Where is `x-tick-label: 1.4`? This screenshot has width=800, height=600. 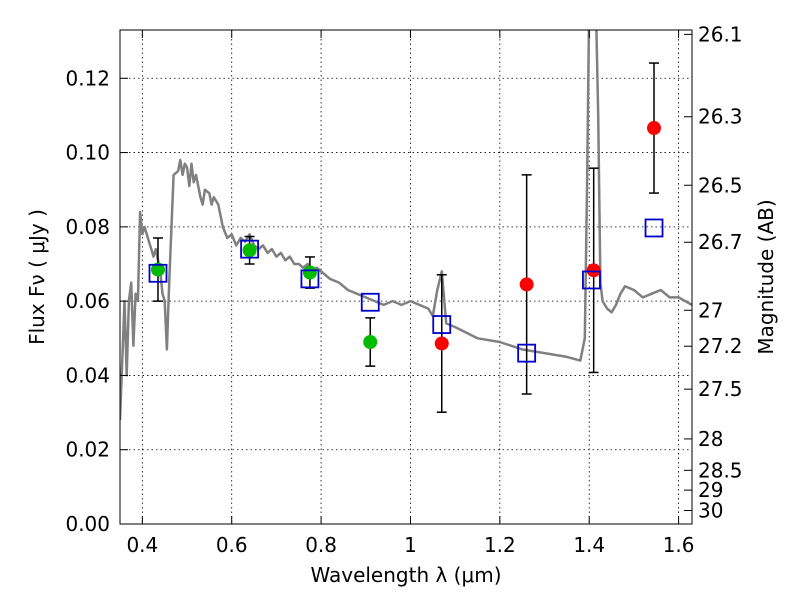
x-tick-label: 1.4 is located at coordinates (589, 545).